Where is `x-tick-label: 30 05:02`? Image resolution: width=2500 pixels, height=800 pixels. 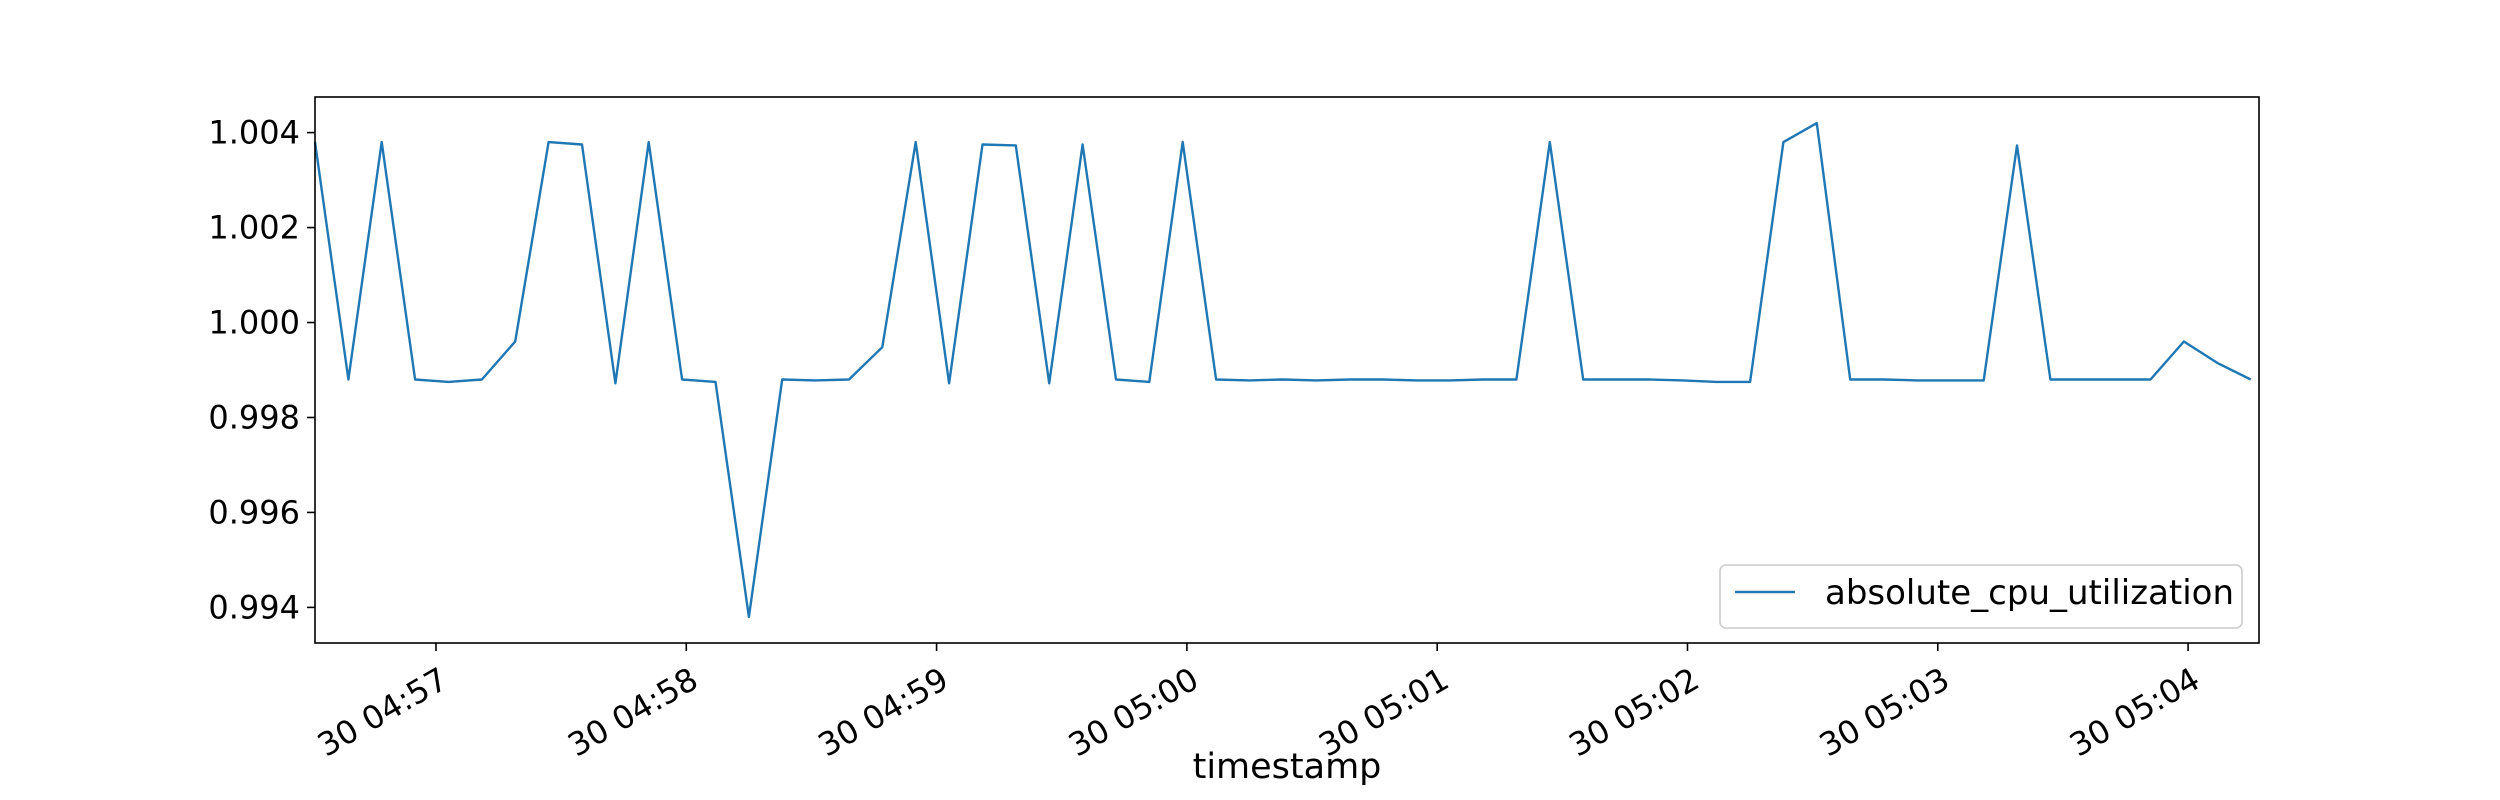
x-tick-label: 30 05:02 is located at coordinates (1634, 712).